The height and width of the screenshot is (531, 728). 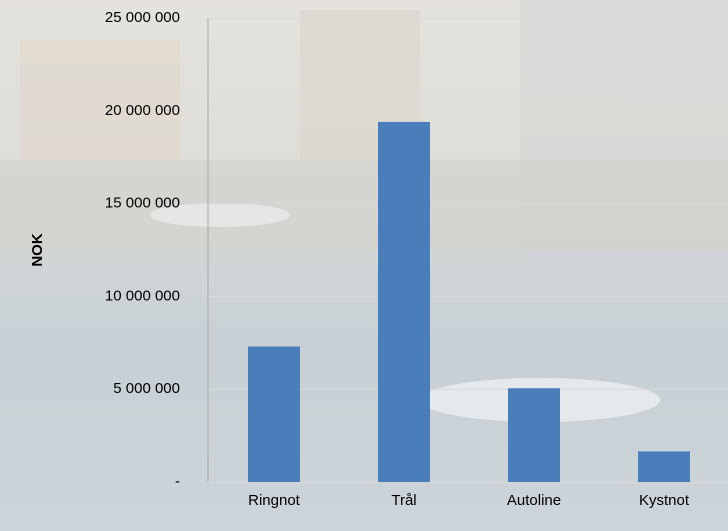 I want to click on x-tick-label: Ringnot, so click(x=274, y=500).